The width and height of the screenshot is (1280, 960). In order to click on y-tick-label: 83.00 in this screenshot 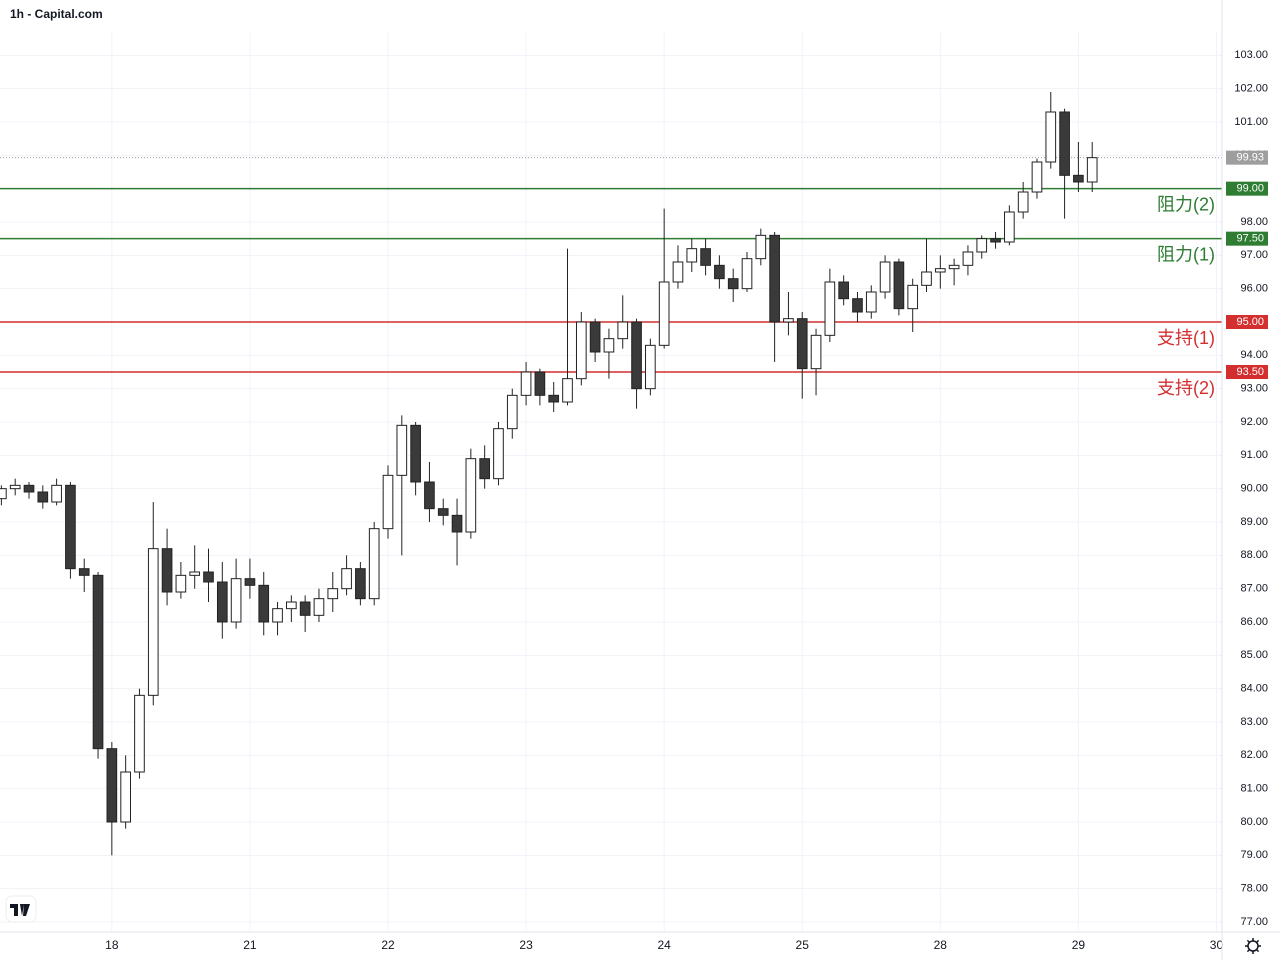, I will do `click(1254, 722)`.